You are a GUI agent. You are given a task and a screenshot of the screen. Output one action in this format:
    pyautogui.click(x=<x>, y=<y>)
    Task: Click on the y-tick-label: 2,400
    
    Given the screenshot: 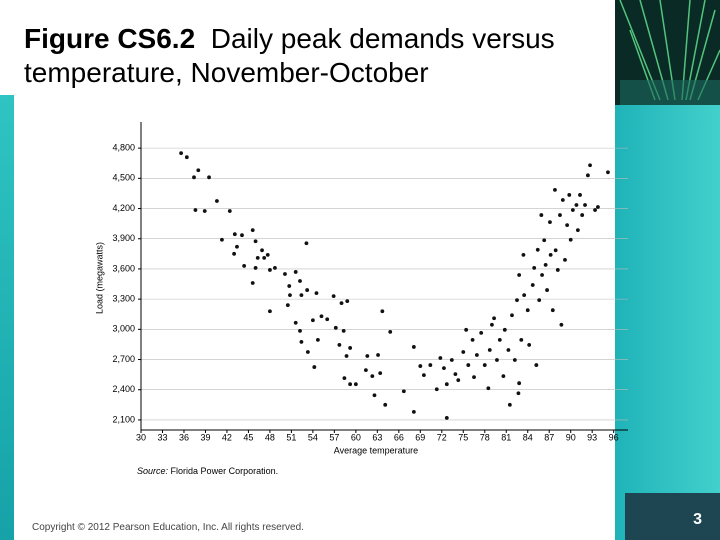 What is the action you would take?
    pyautogui.click(x=123, y=389)
    